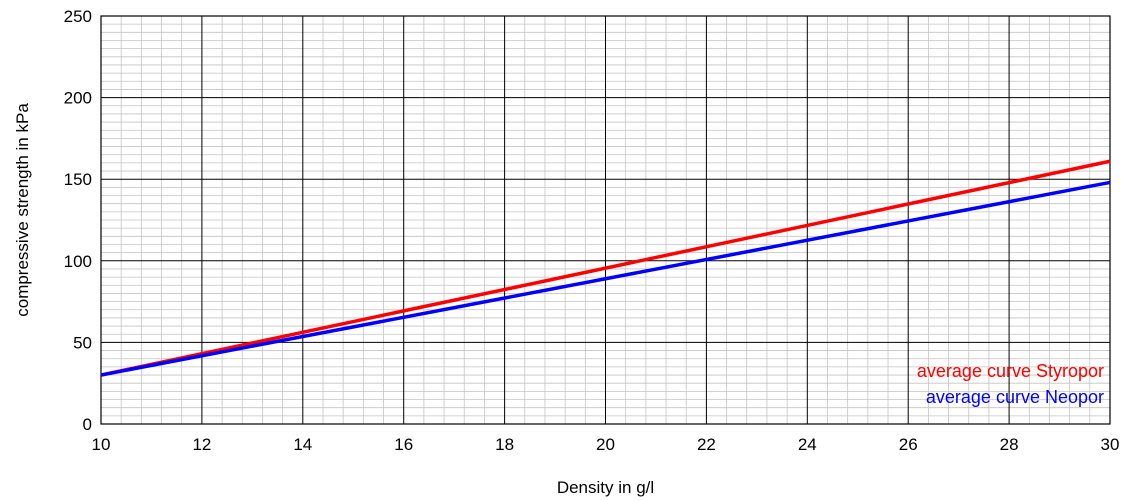 The image size is (1122, 501). I want to click on x-tick-label: 24, so click(807, 444).